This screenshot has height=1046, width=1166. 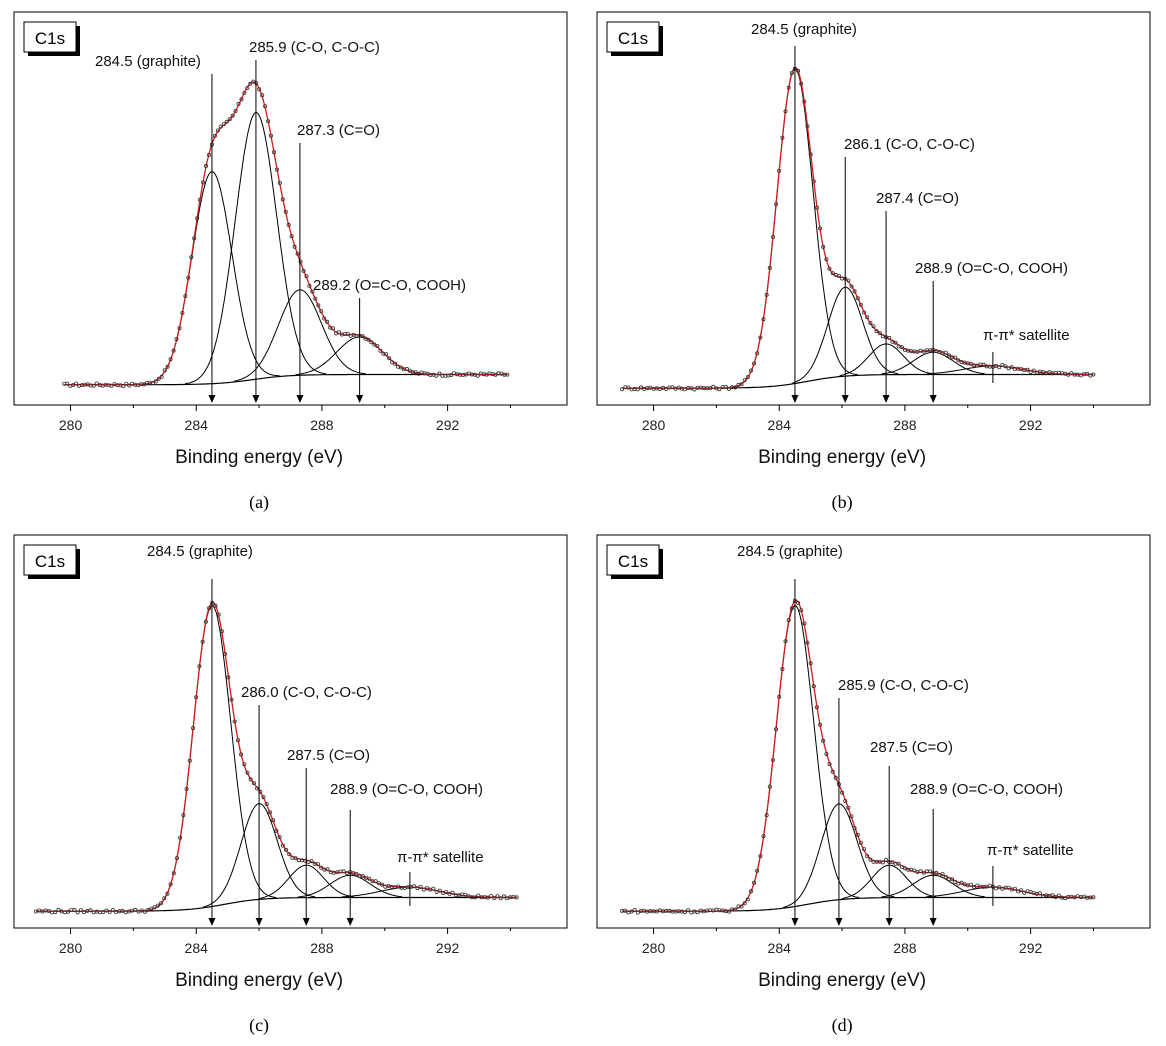 I want to click on panel-label: (b), so click(x=842, y=502).